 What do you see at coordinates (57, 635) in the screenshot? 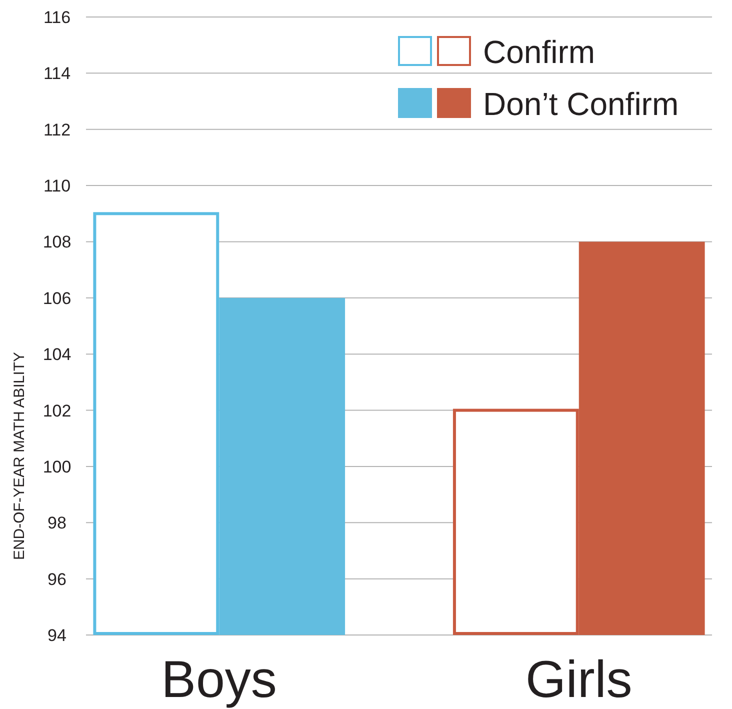
I see `y-tick-label: 94` at bounding box center [57, 635].